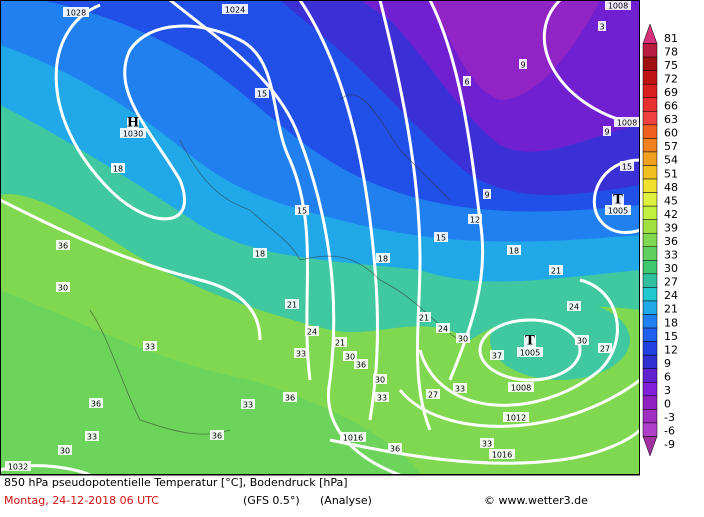 The image size is (704, 517). I want to click on colorbar-label: 36, so click(671, 241).